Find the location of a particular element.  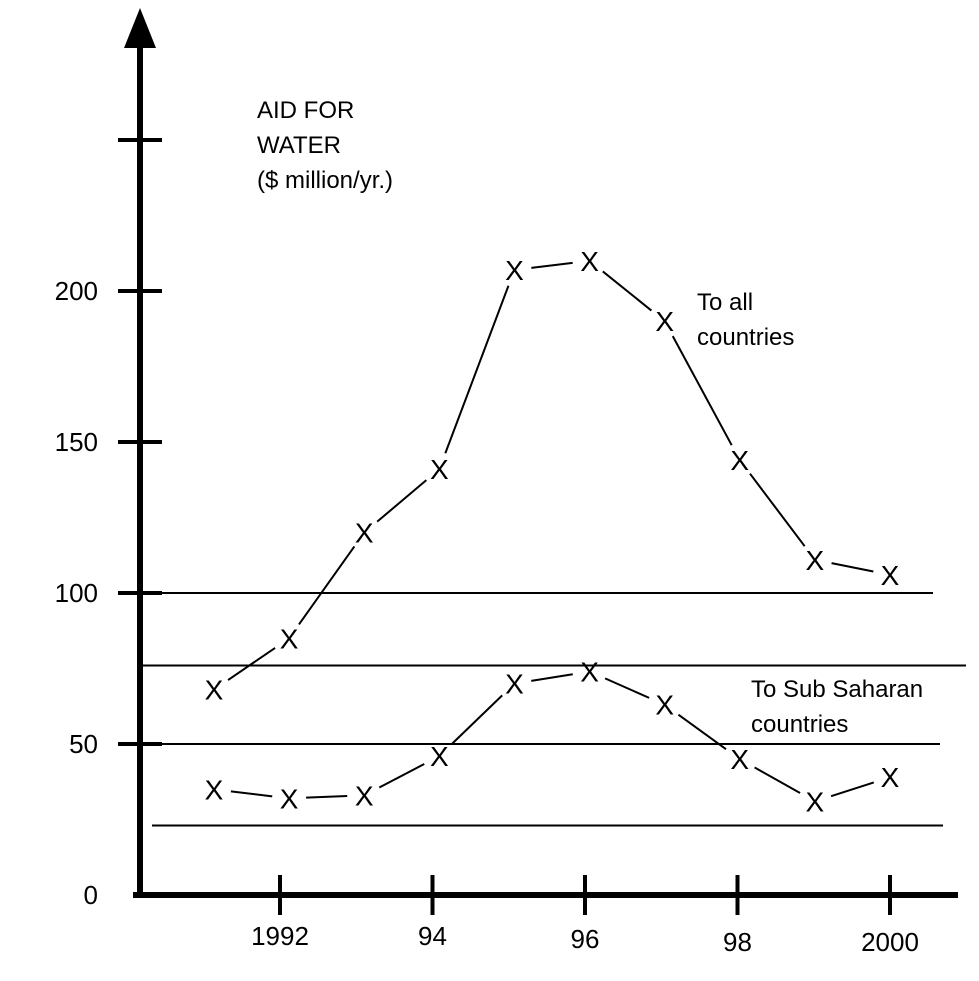

x-tick-label: 2000 is located at coordinates (890, 942).